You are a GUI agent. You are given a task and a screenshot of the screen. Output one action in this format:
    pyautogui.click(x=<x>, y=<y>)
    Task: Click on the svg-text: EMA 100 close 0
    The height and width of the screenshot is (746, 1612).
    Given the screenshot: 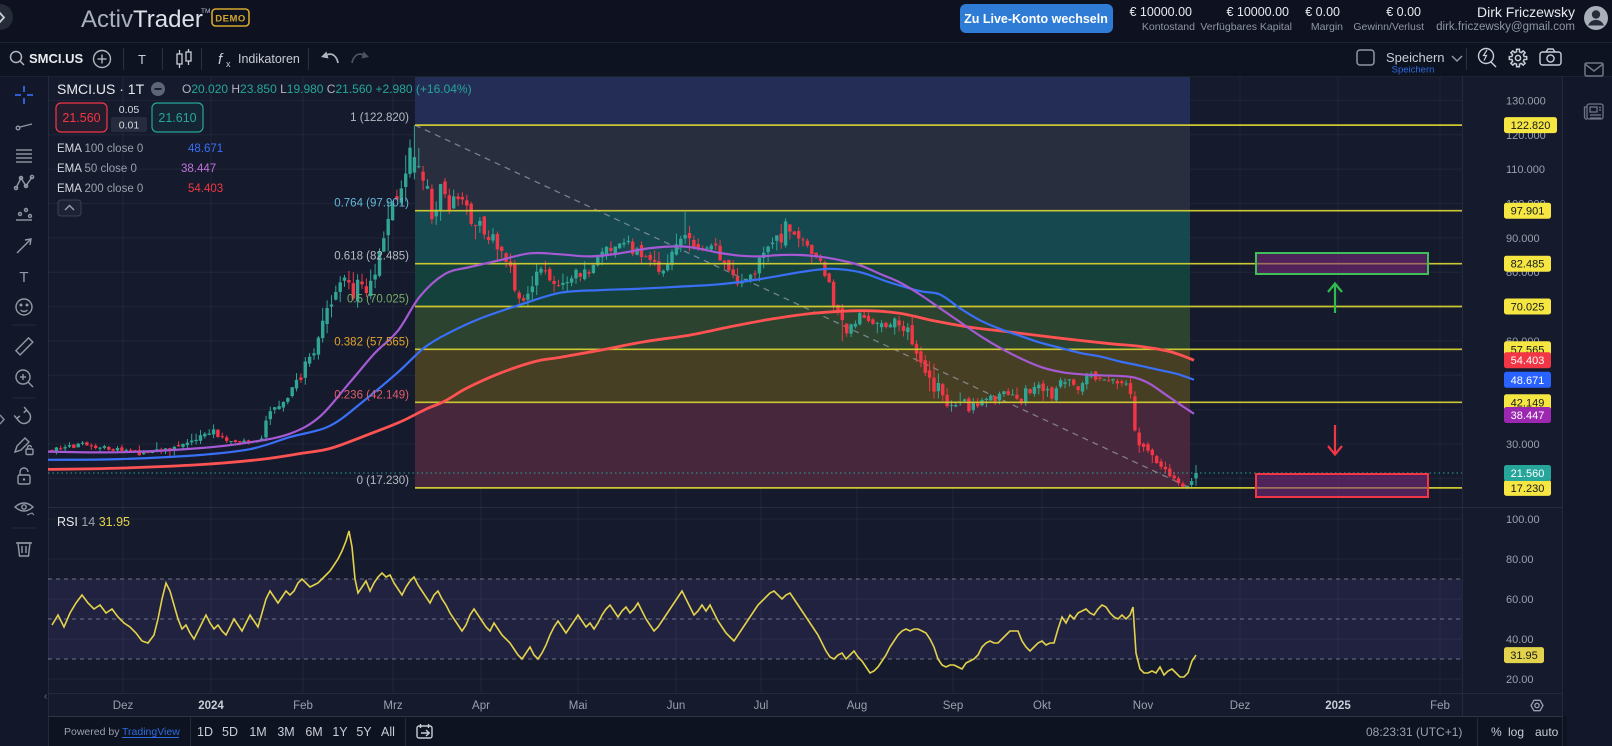 What is the action you would take?
    pyautogui.click(x=100, y=149)
    